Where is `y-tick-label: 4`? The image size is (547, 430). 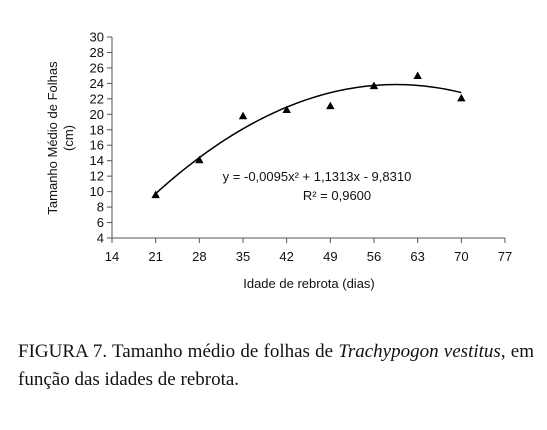 y-tick-label: 4 is located at coordinates (100, 238).